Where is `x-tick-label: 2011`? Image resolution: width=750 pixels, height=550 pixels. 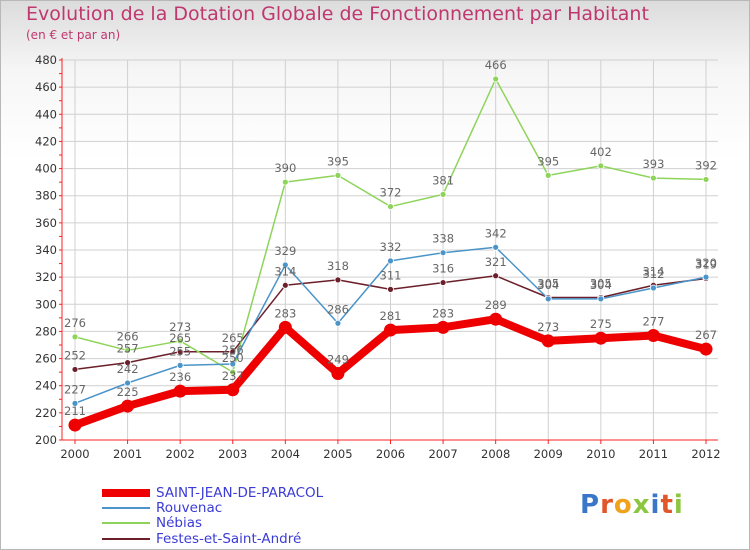
x-tick-label: 2011 is located at coordinates (653, 454).